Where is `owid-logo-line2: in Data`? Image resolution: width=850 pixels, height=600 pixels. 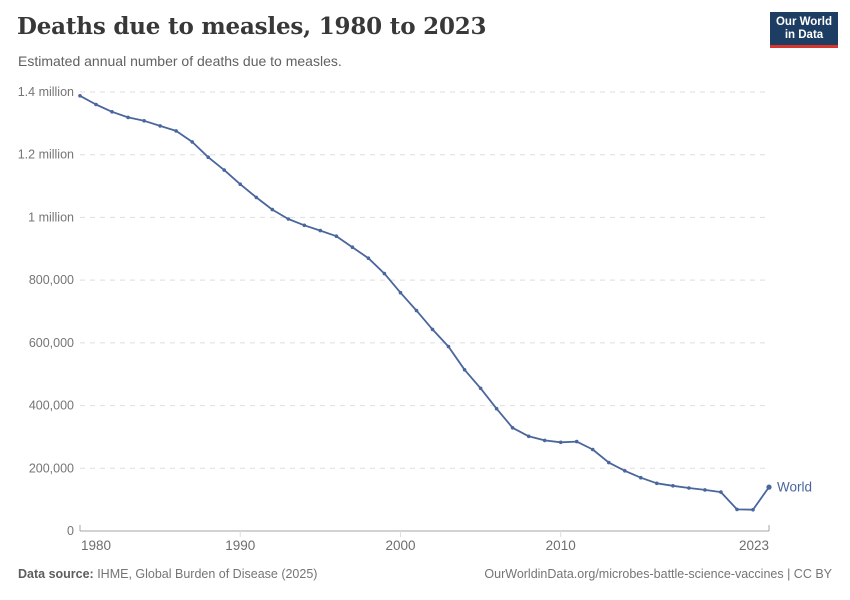 owid-logo-line2: in Data is located at coordinates (804, 34).